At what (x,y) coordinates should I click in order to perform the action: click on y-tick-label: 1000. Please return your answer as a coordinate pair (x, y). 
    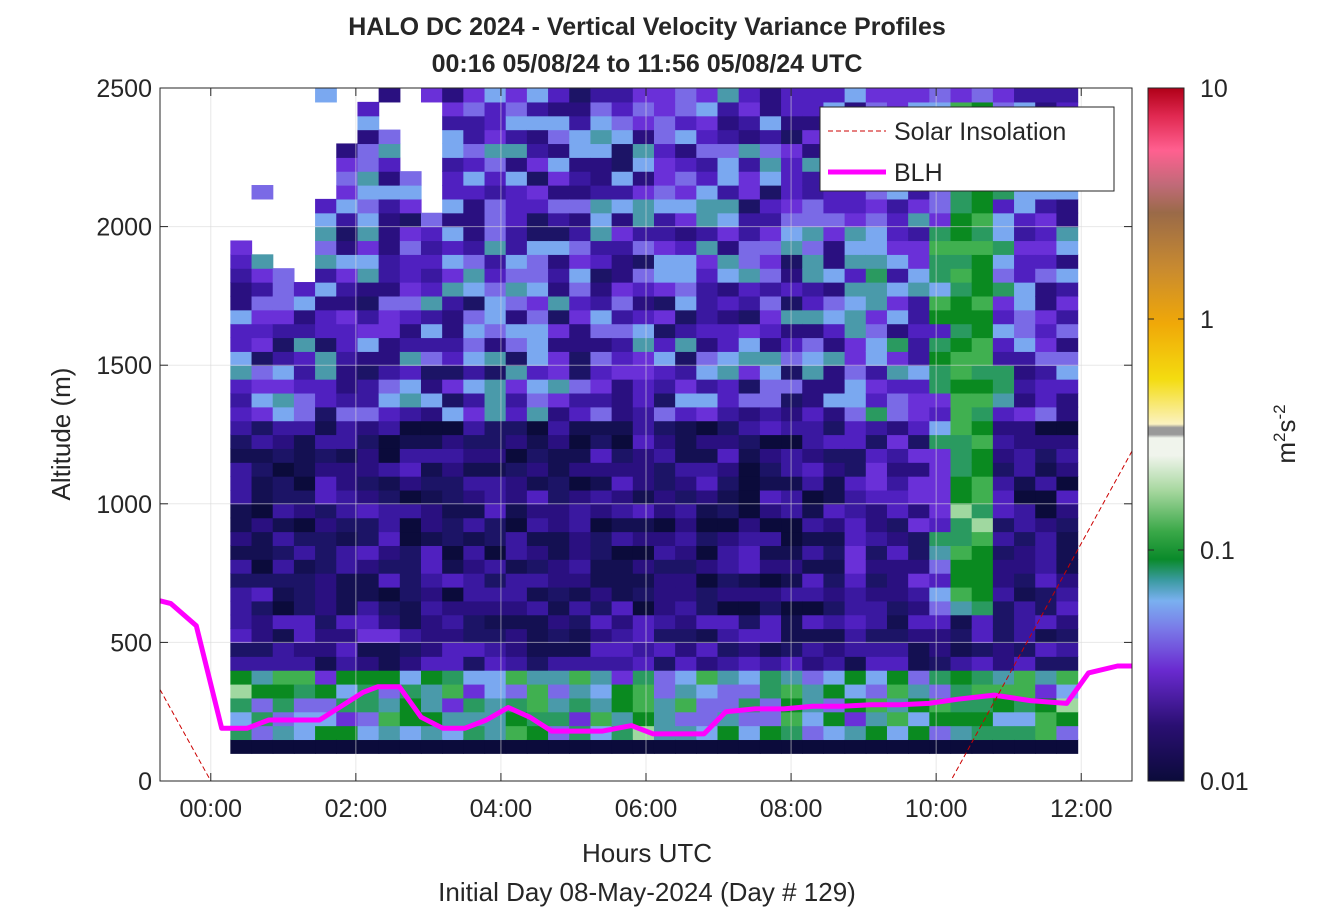
    Looking at the image, I should click on (124, 505).